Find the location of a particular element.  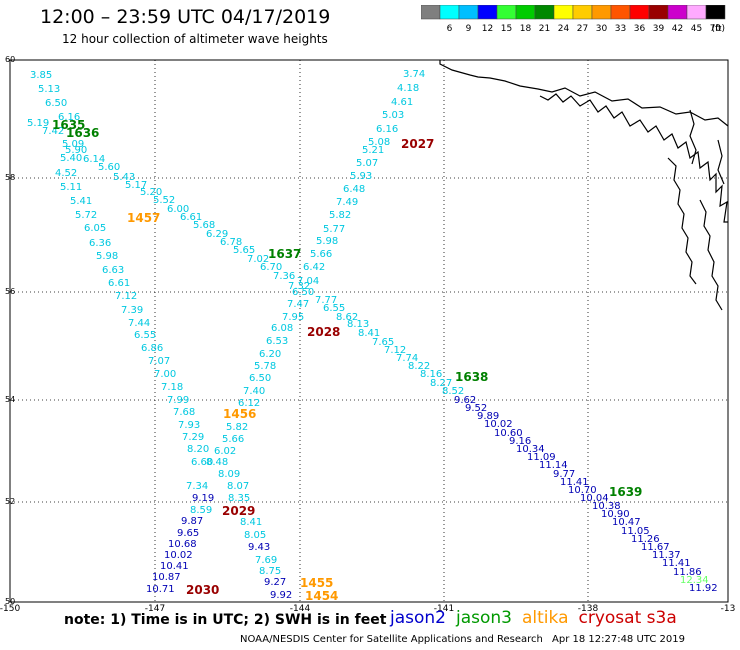

wave-height-value: 8.22 is located at coordinates (419, 366).